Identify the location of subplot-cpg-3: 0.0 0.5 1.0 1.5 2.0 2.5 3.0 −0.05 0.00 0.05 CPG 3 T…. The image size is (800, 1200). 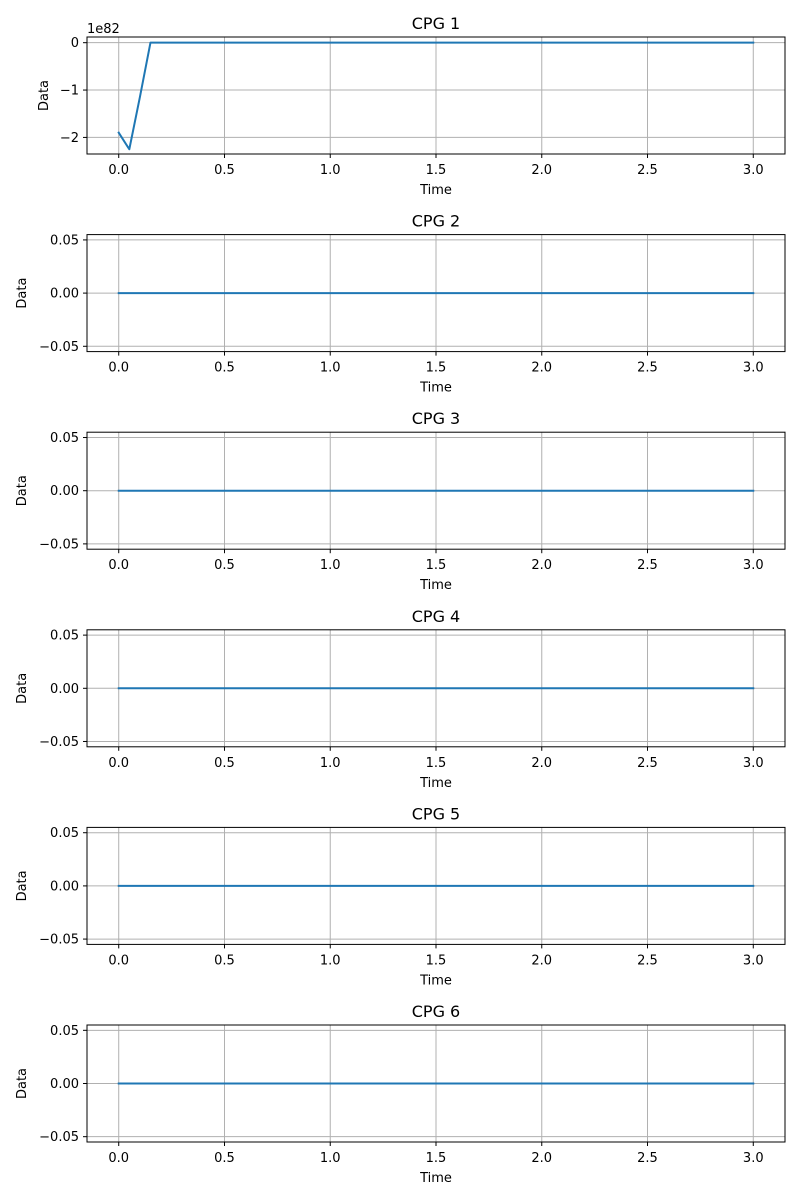
(400, 501).